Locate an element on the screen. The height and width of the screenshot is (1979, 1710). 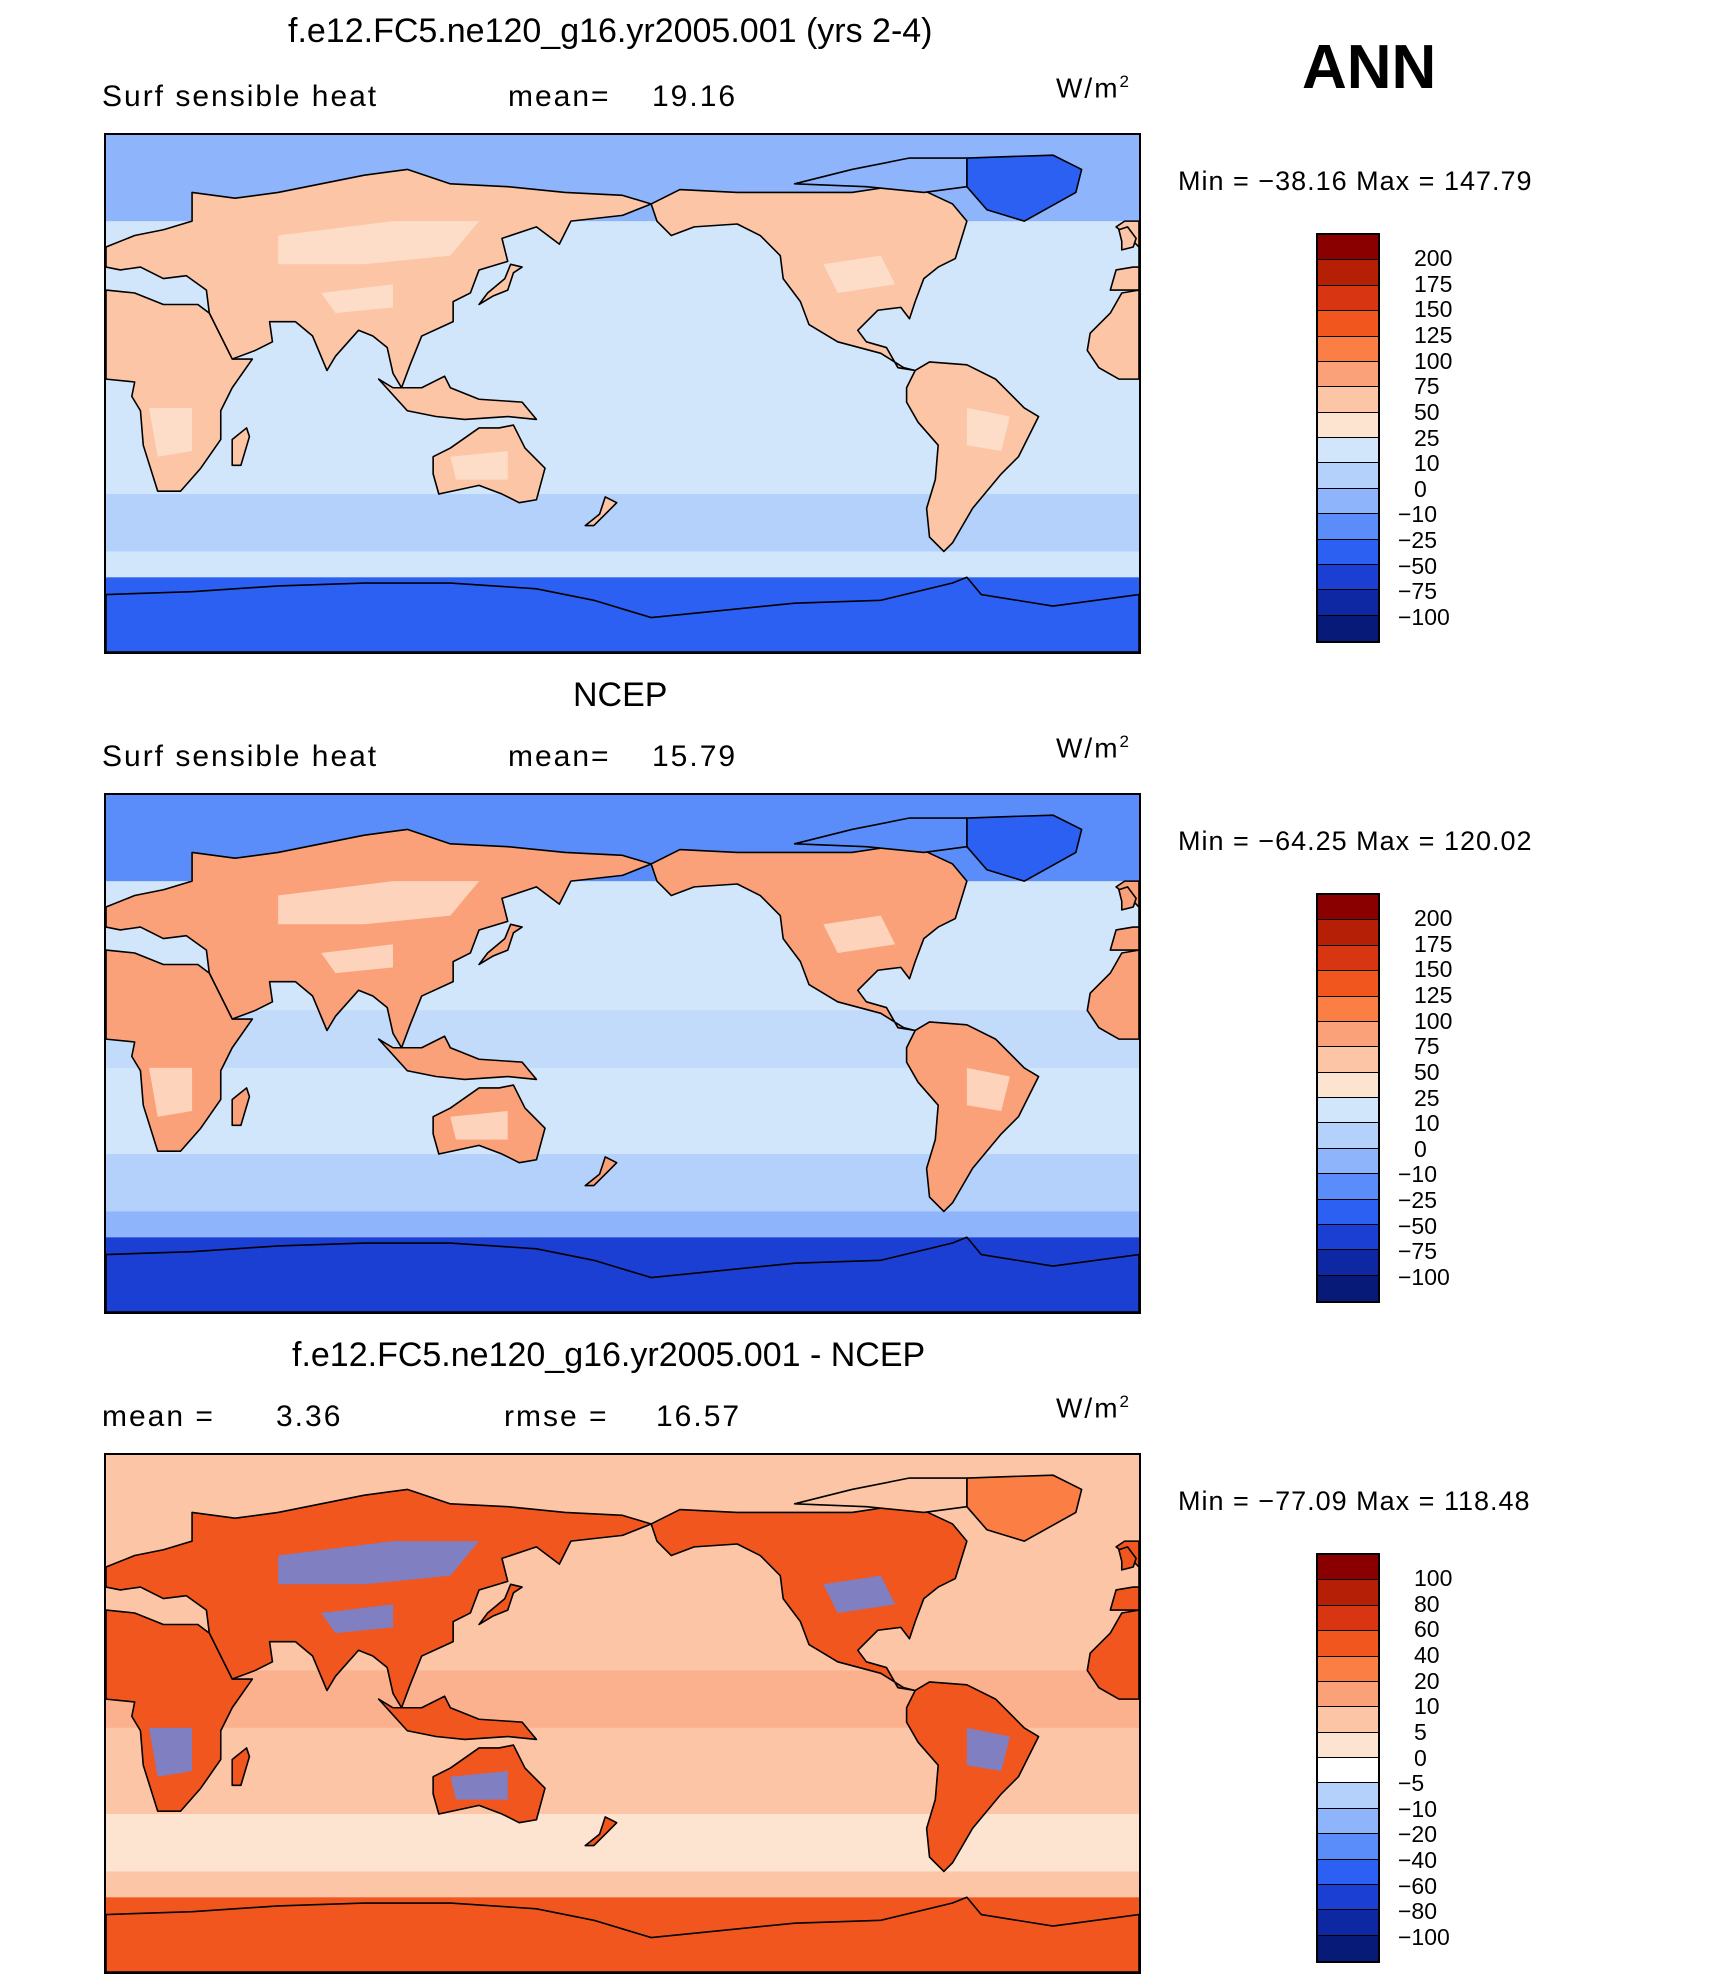
mean-value-ncep: 15.79 is located at coordinates (695, 756).